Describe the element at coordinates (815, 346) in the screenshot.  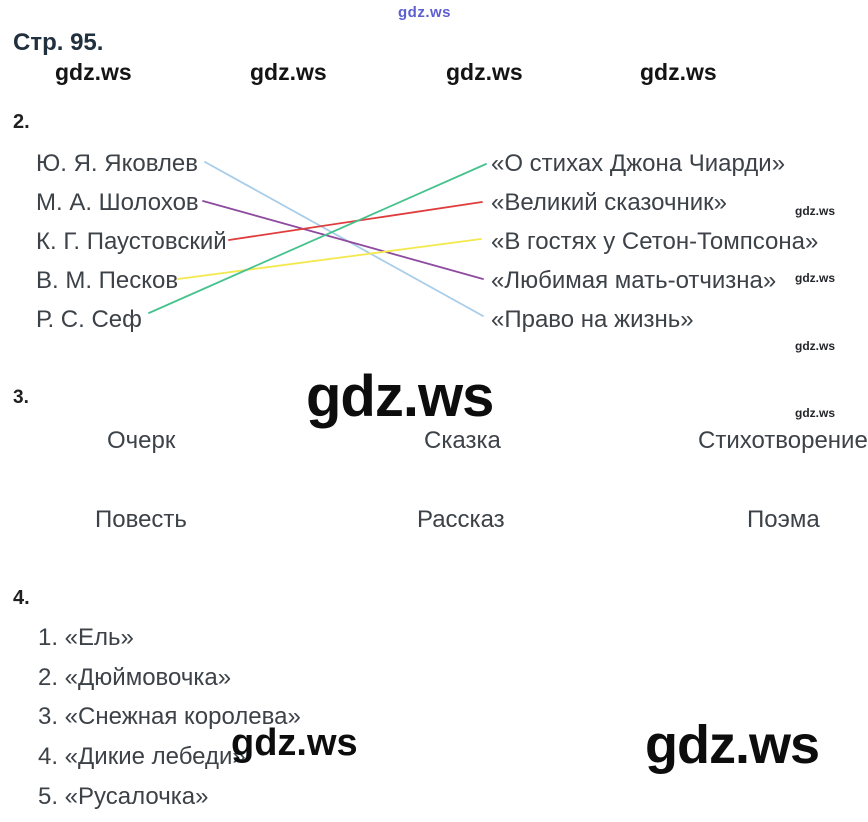
I see `watermark-side-3: gdz.ws` at that location.